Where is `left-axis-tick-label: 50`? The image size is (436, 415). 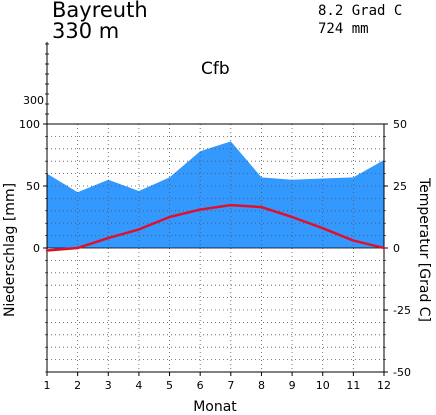
left-axis-tick-label: 50 is located at coordinates (33, 186).